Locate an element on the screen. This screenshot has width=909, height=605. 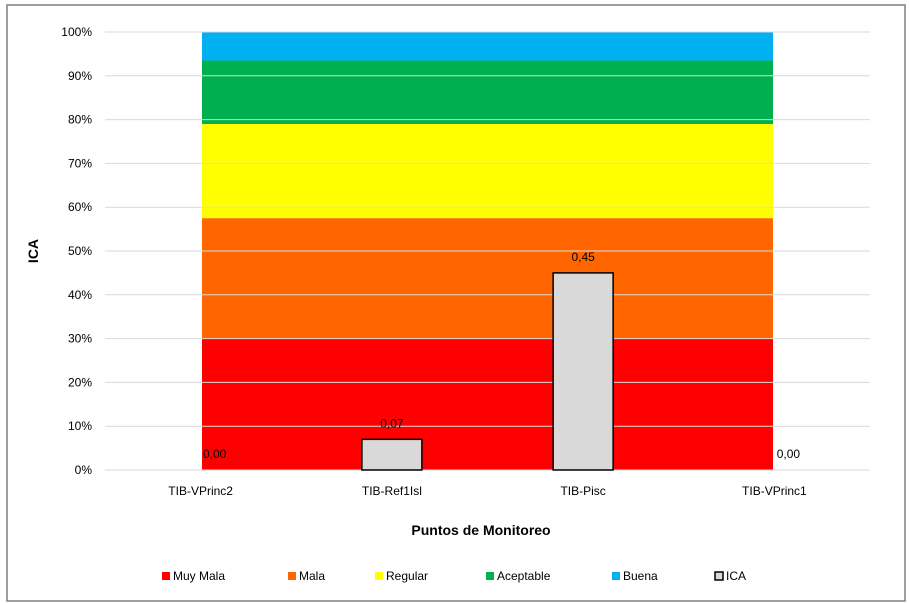
y-tick-label: 20% is located at coordinates (80, 382).